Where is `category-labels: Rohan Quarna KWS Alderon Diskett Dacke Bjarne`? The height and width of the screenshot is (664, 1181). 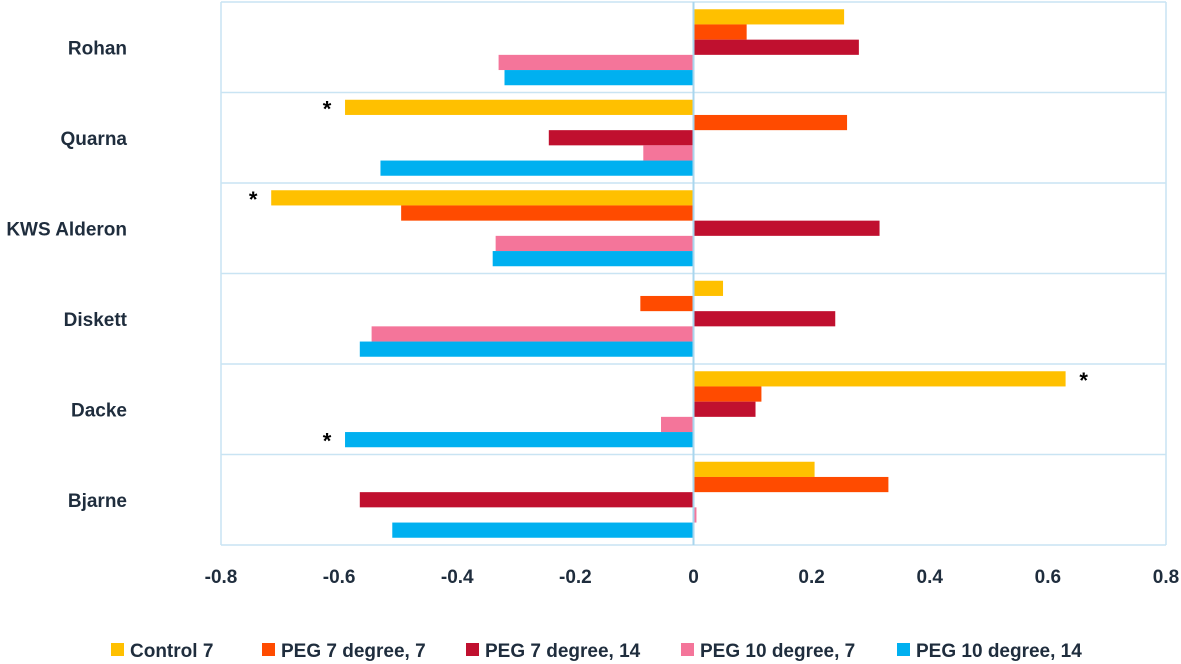 category-labels: Rohan Quarna KWS Alderon Diskett Dacke Bjarne is located at coordinates (66, 275).